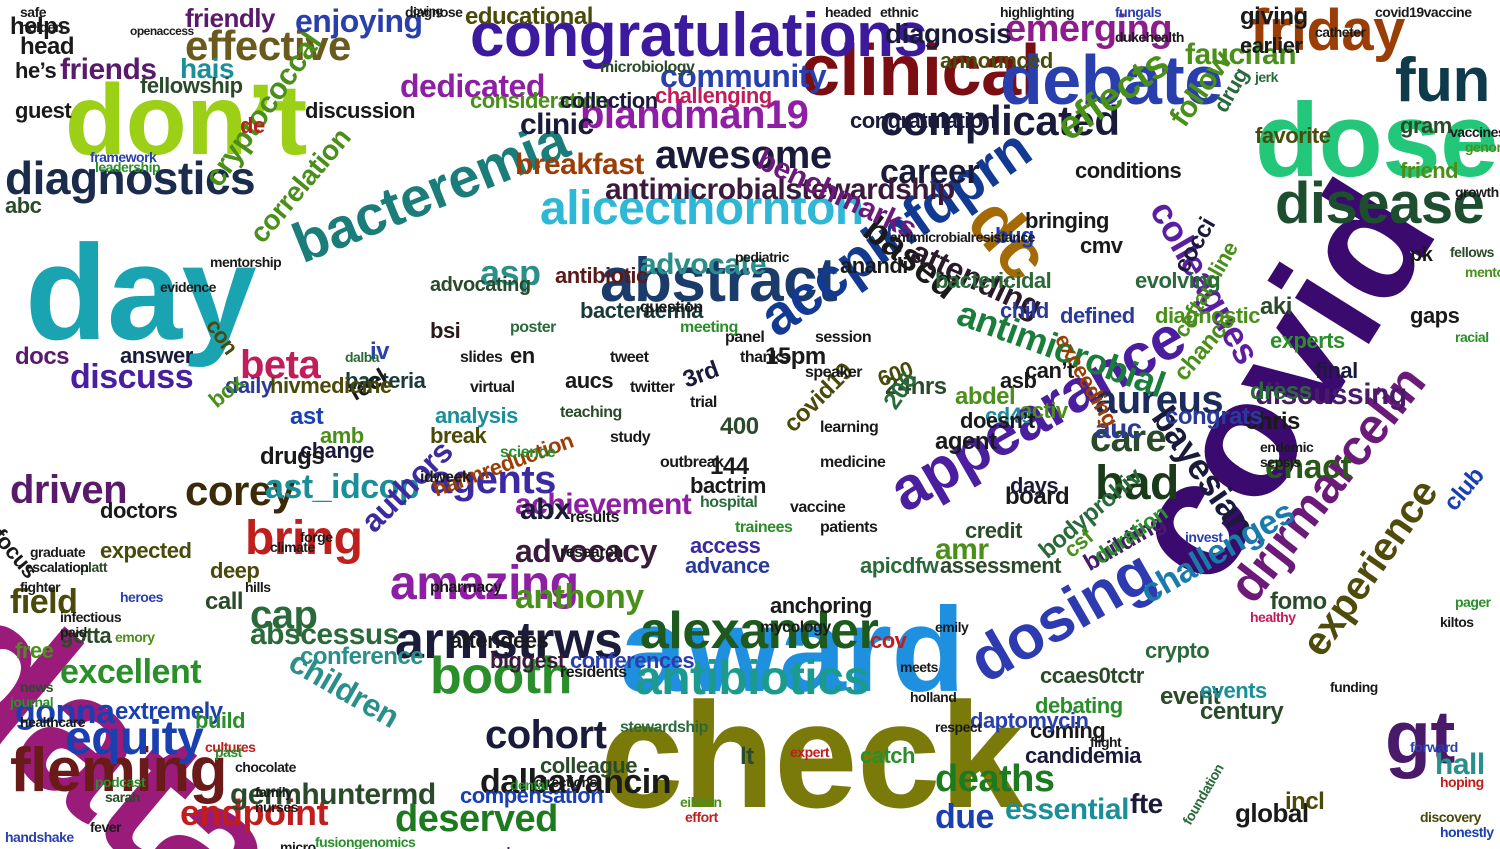  What do you see at coordinates (1475, 132) in the screenshot?
I see `cloud-word: vaccines` at bounding box center [1475, 132].